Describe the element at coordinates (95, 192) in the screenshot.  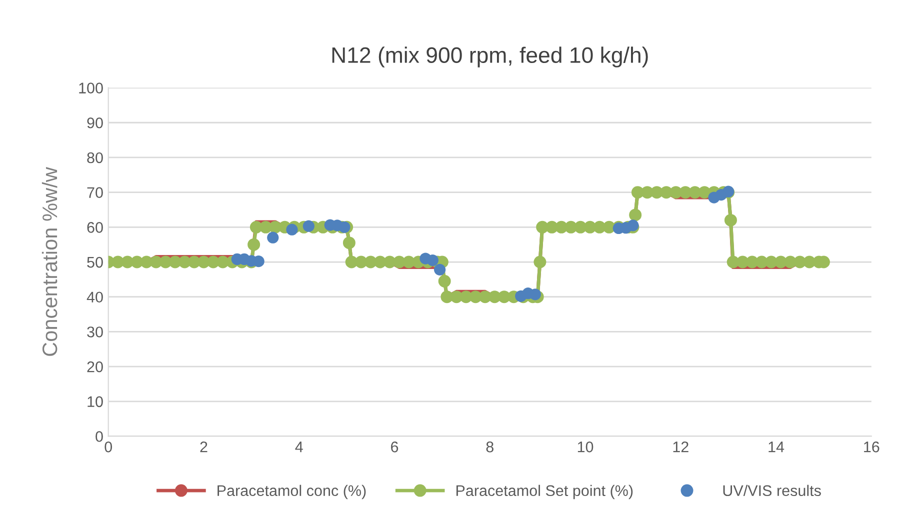
I see `y-tick-label: 70` at that location.